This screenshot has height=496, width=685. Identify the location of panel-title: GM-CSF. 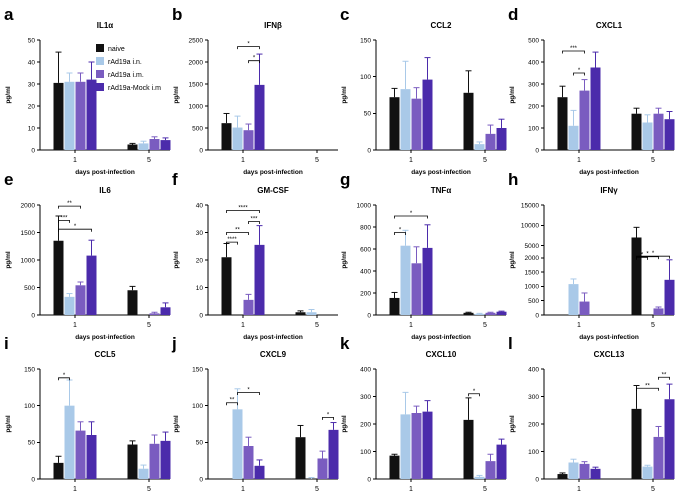
(273, 190).